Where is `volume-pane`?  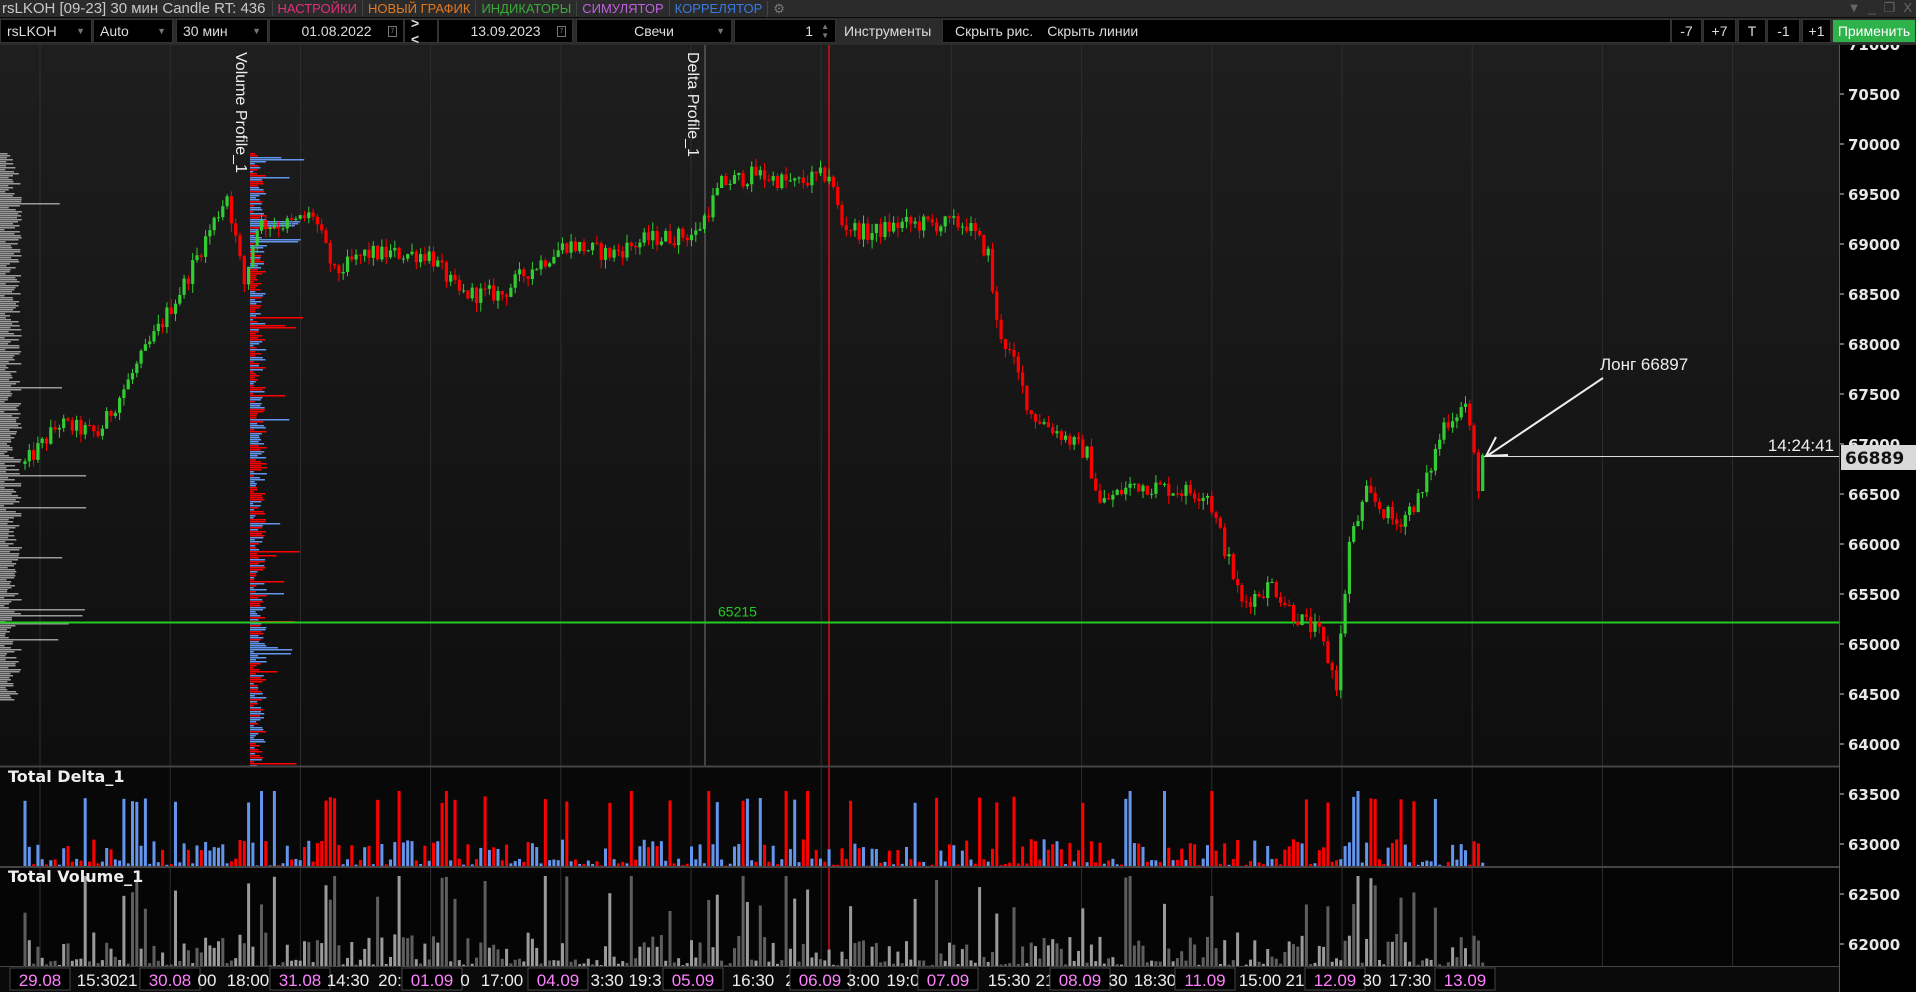
volume-pane is located at coordinates (919, 917).